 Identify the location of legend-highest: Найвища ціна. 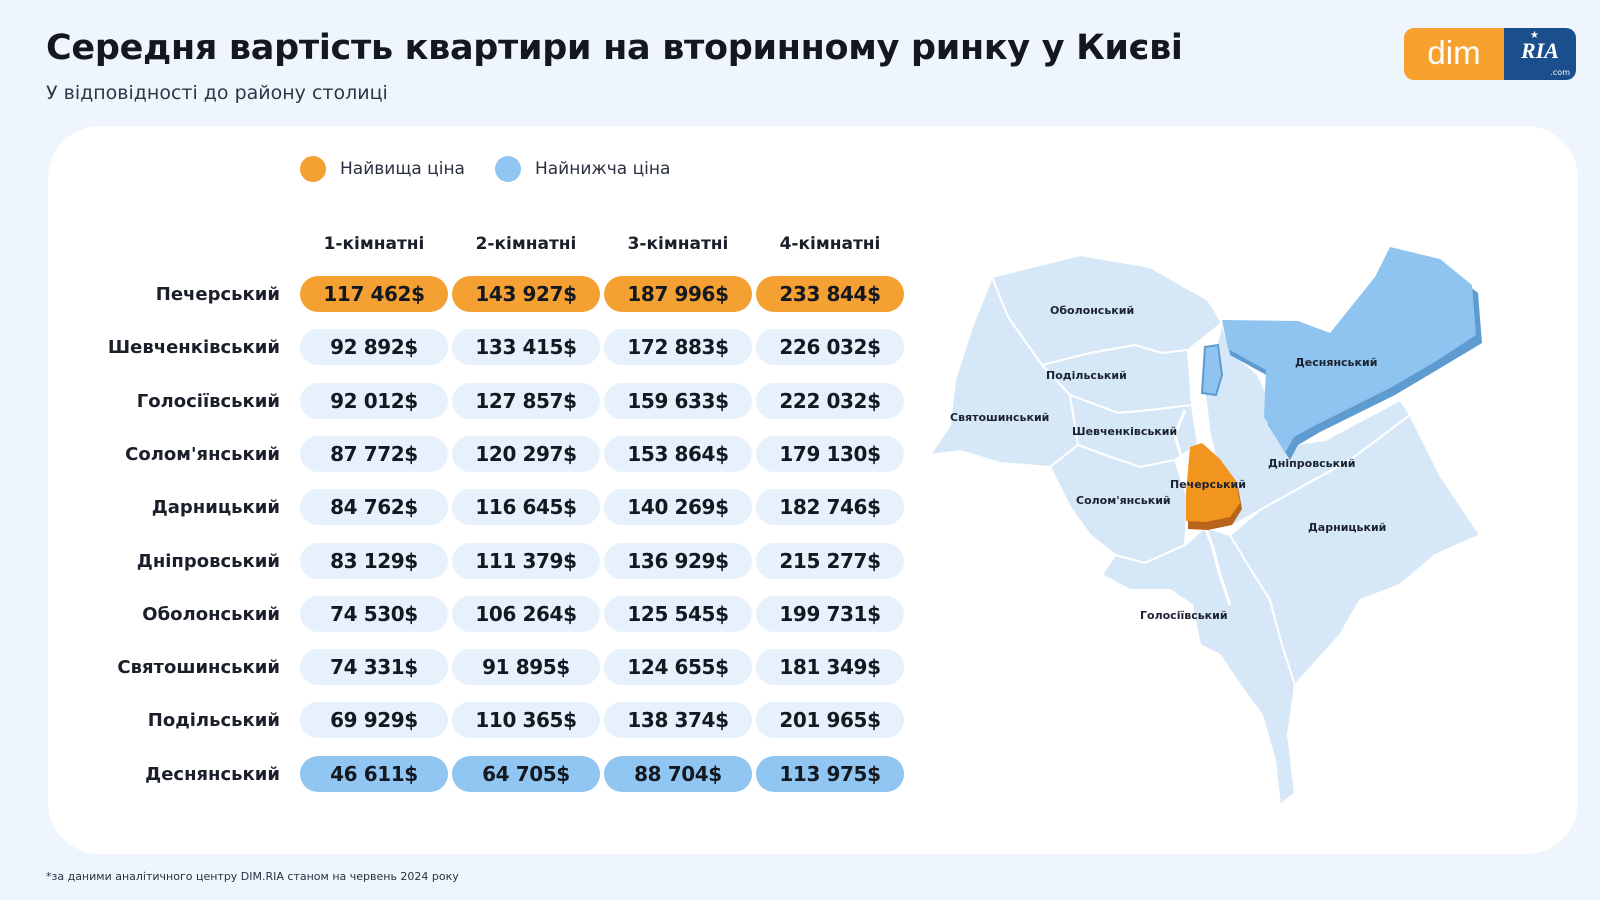
(382, 169).